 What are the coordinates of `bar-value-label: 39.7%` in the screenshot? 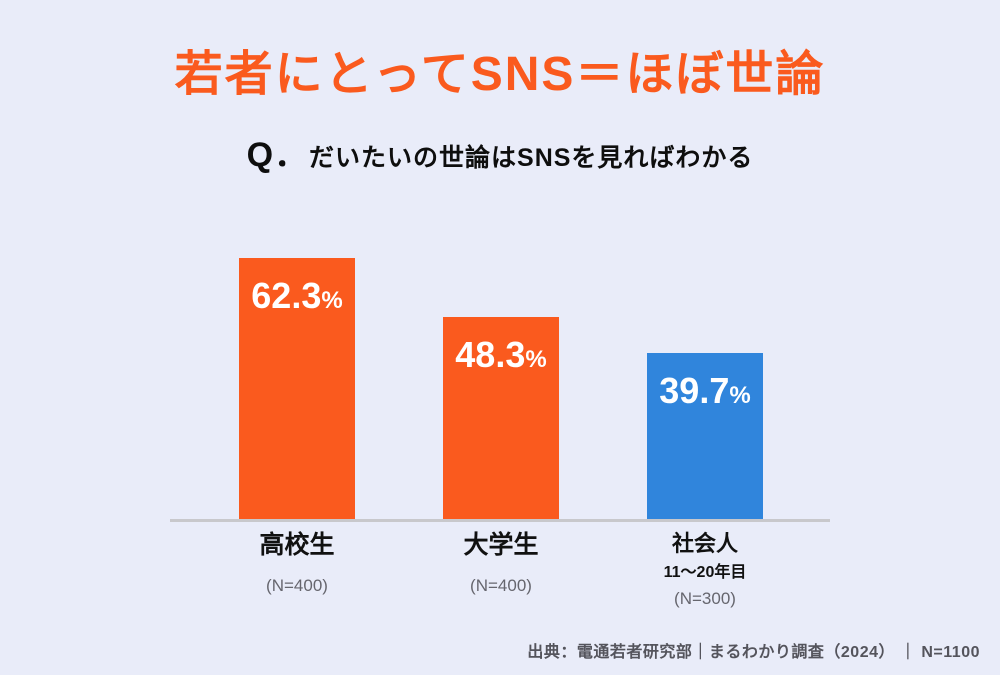 It's located at (705, 390).